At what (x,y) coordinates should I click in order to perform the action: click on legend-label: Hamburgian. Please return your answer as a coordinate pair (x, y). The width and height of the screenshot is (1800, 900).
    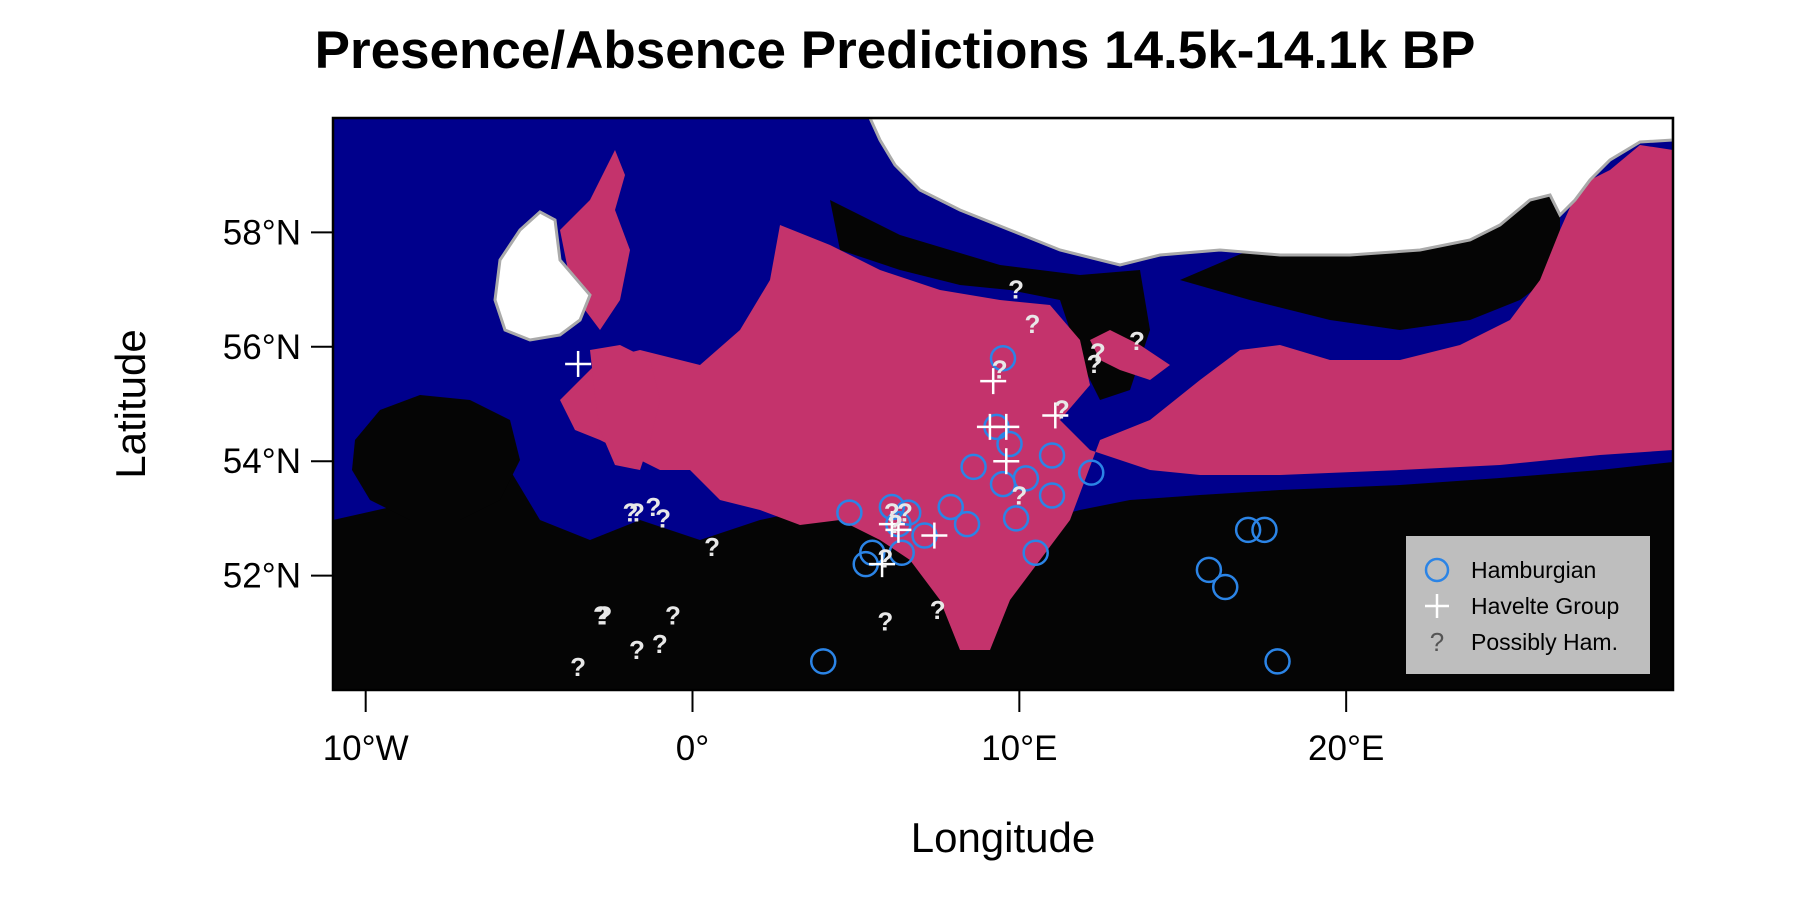
    Looking at the image, I should click on (1533, 570).